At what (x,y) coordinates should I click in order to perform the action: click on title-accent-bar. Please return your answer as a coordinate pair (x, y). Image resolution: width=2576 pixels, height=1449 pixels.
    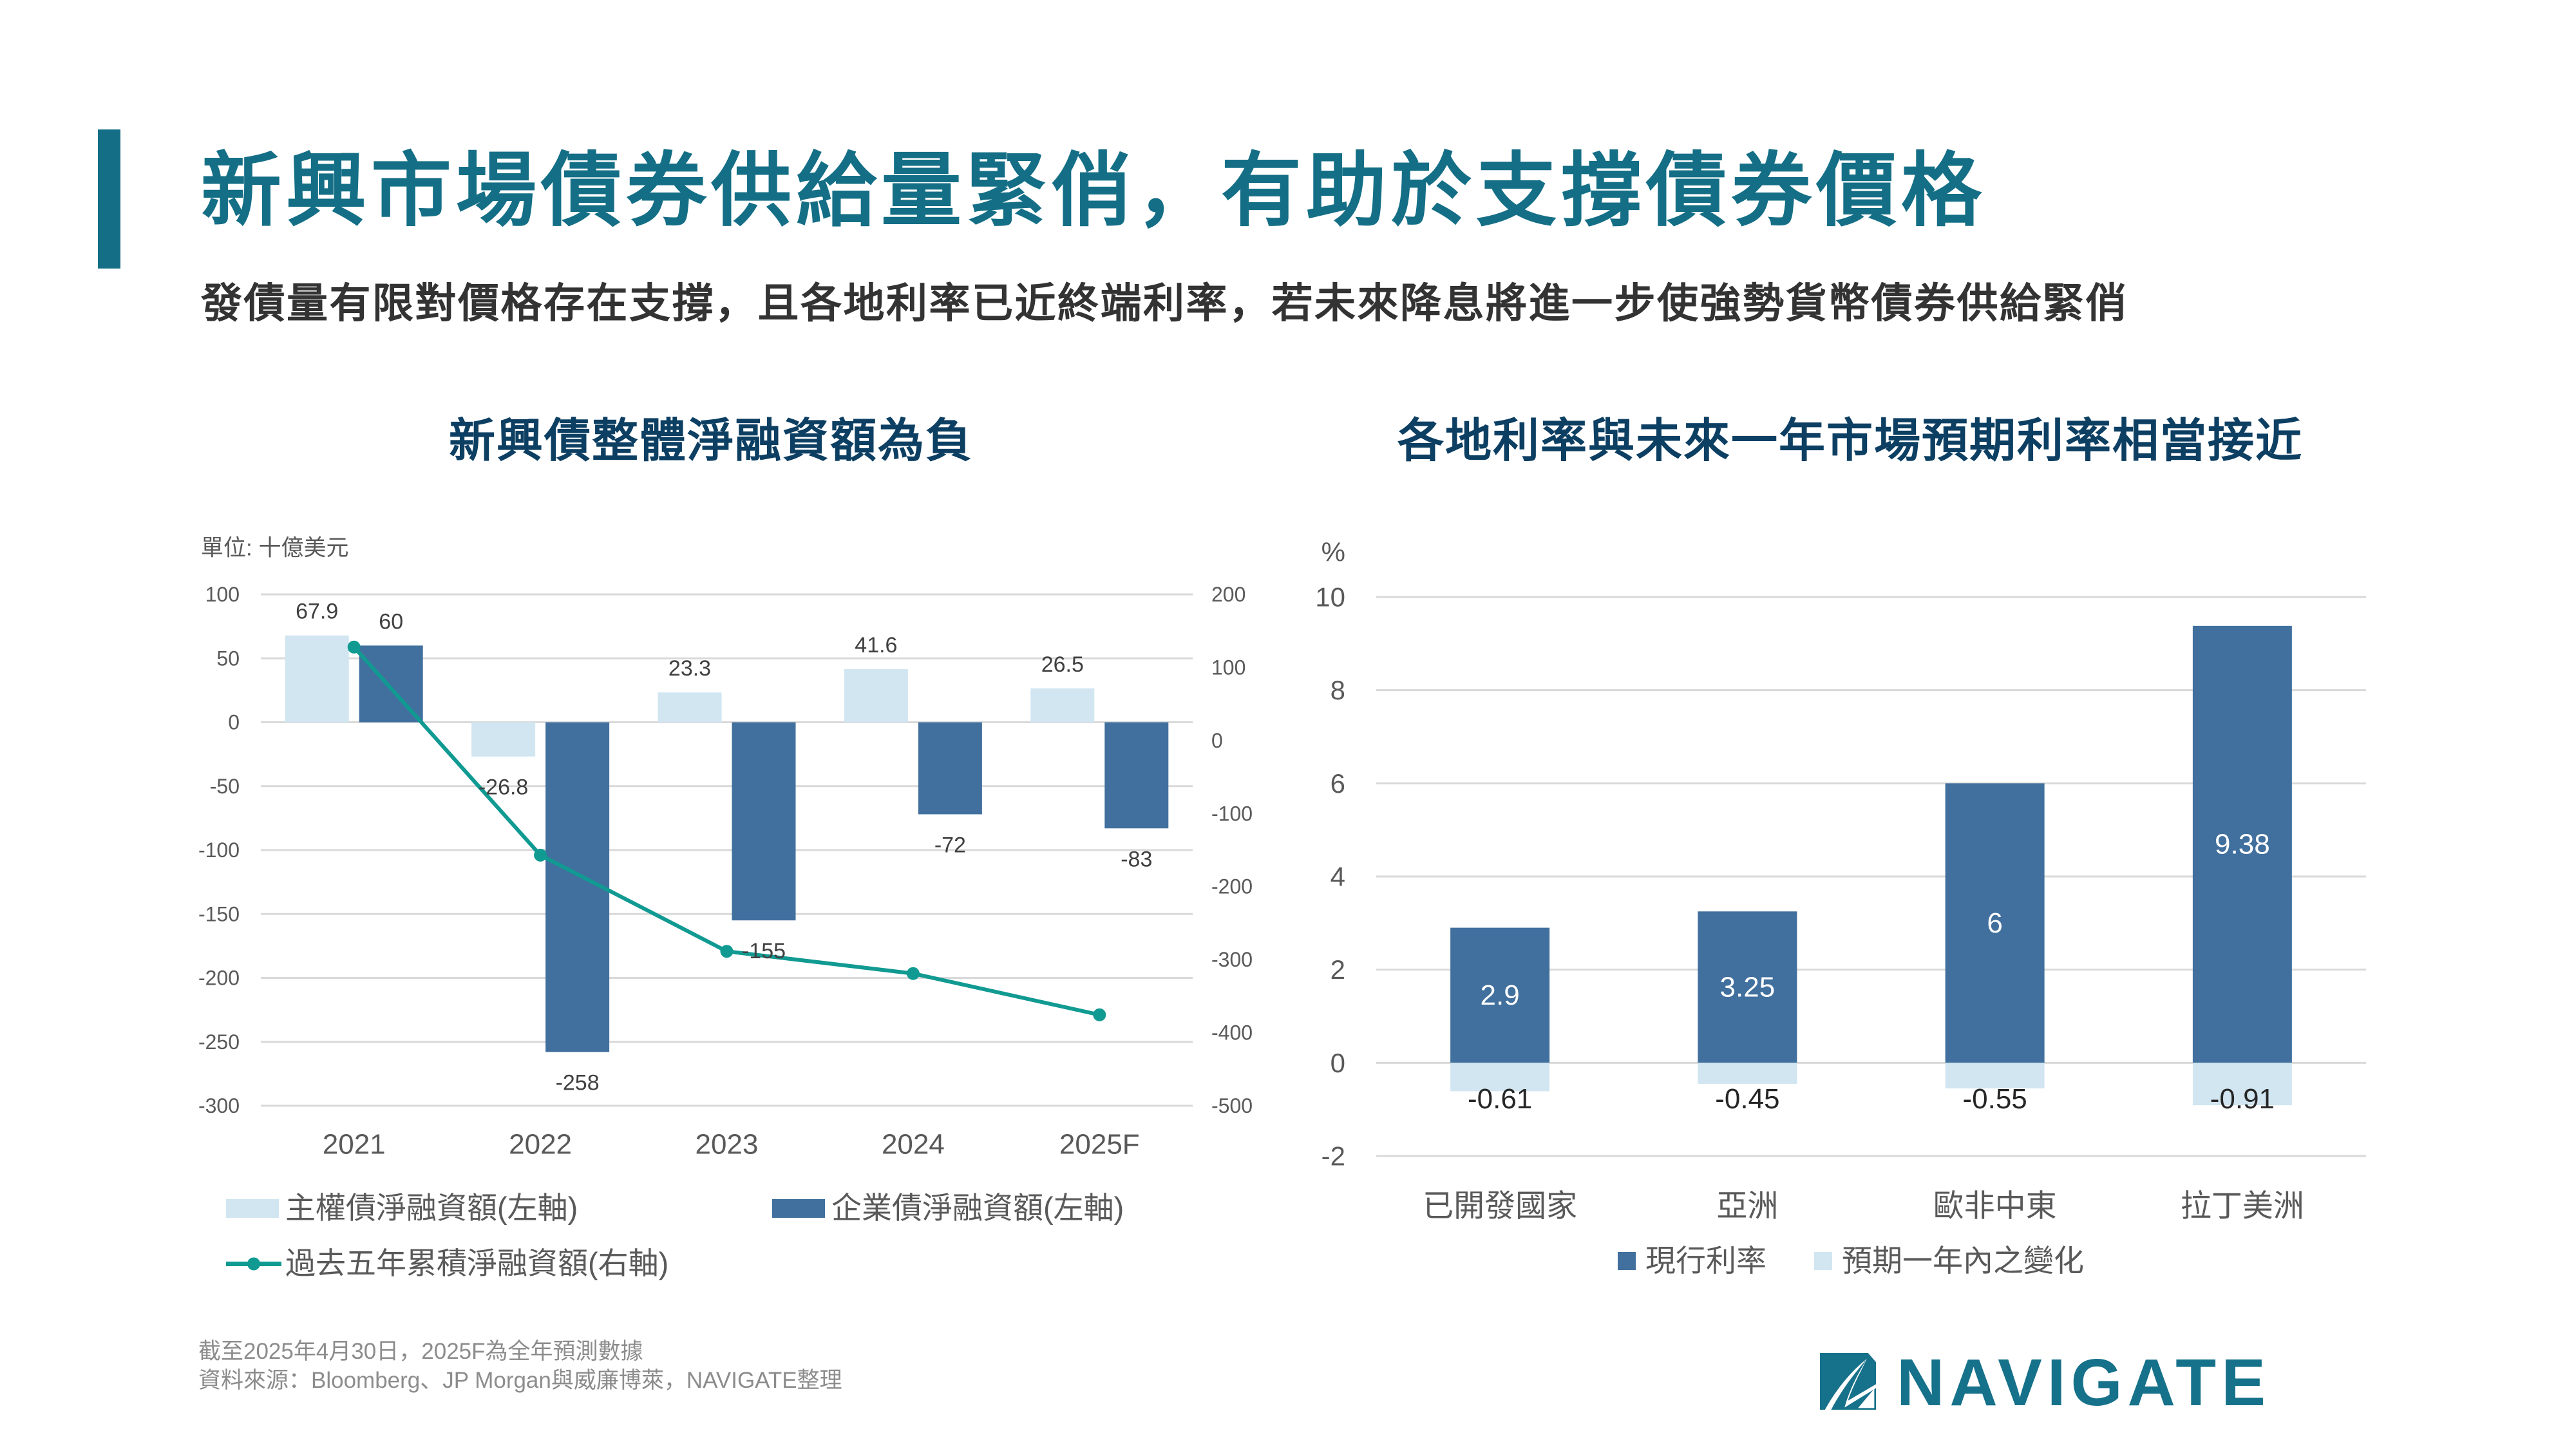
    Looking at the image, I should click on (109, 199).